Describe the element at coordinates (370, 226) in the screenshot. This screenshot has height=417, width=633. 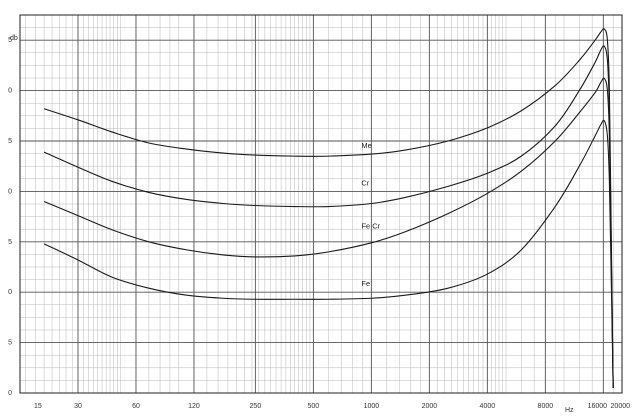
I see `series-label-2: Fe Cr` at that location.